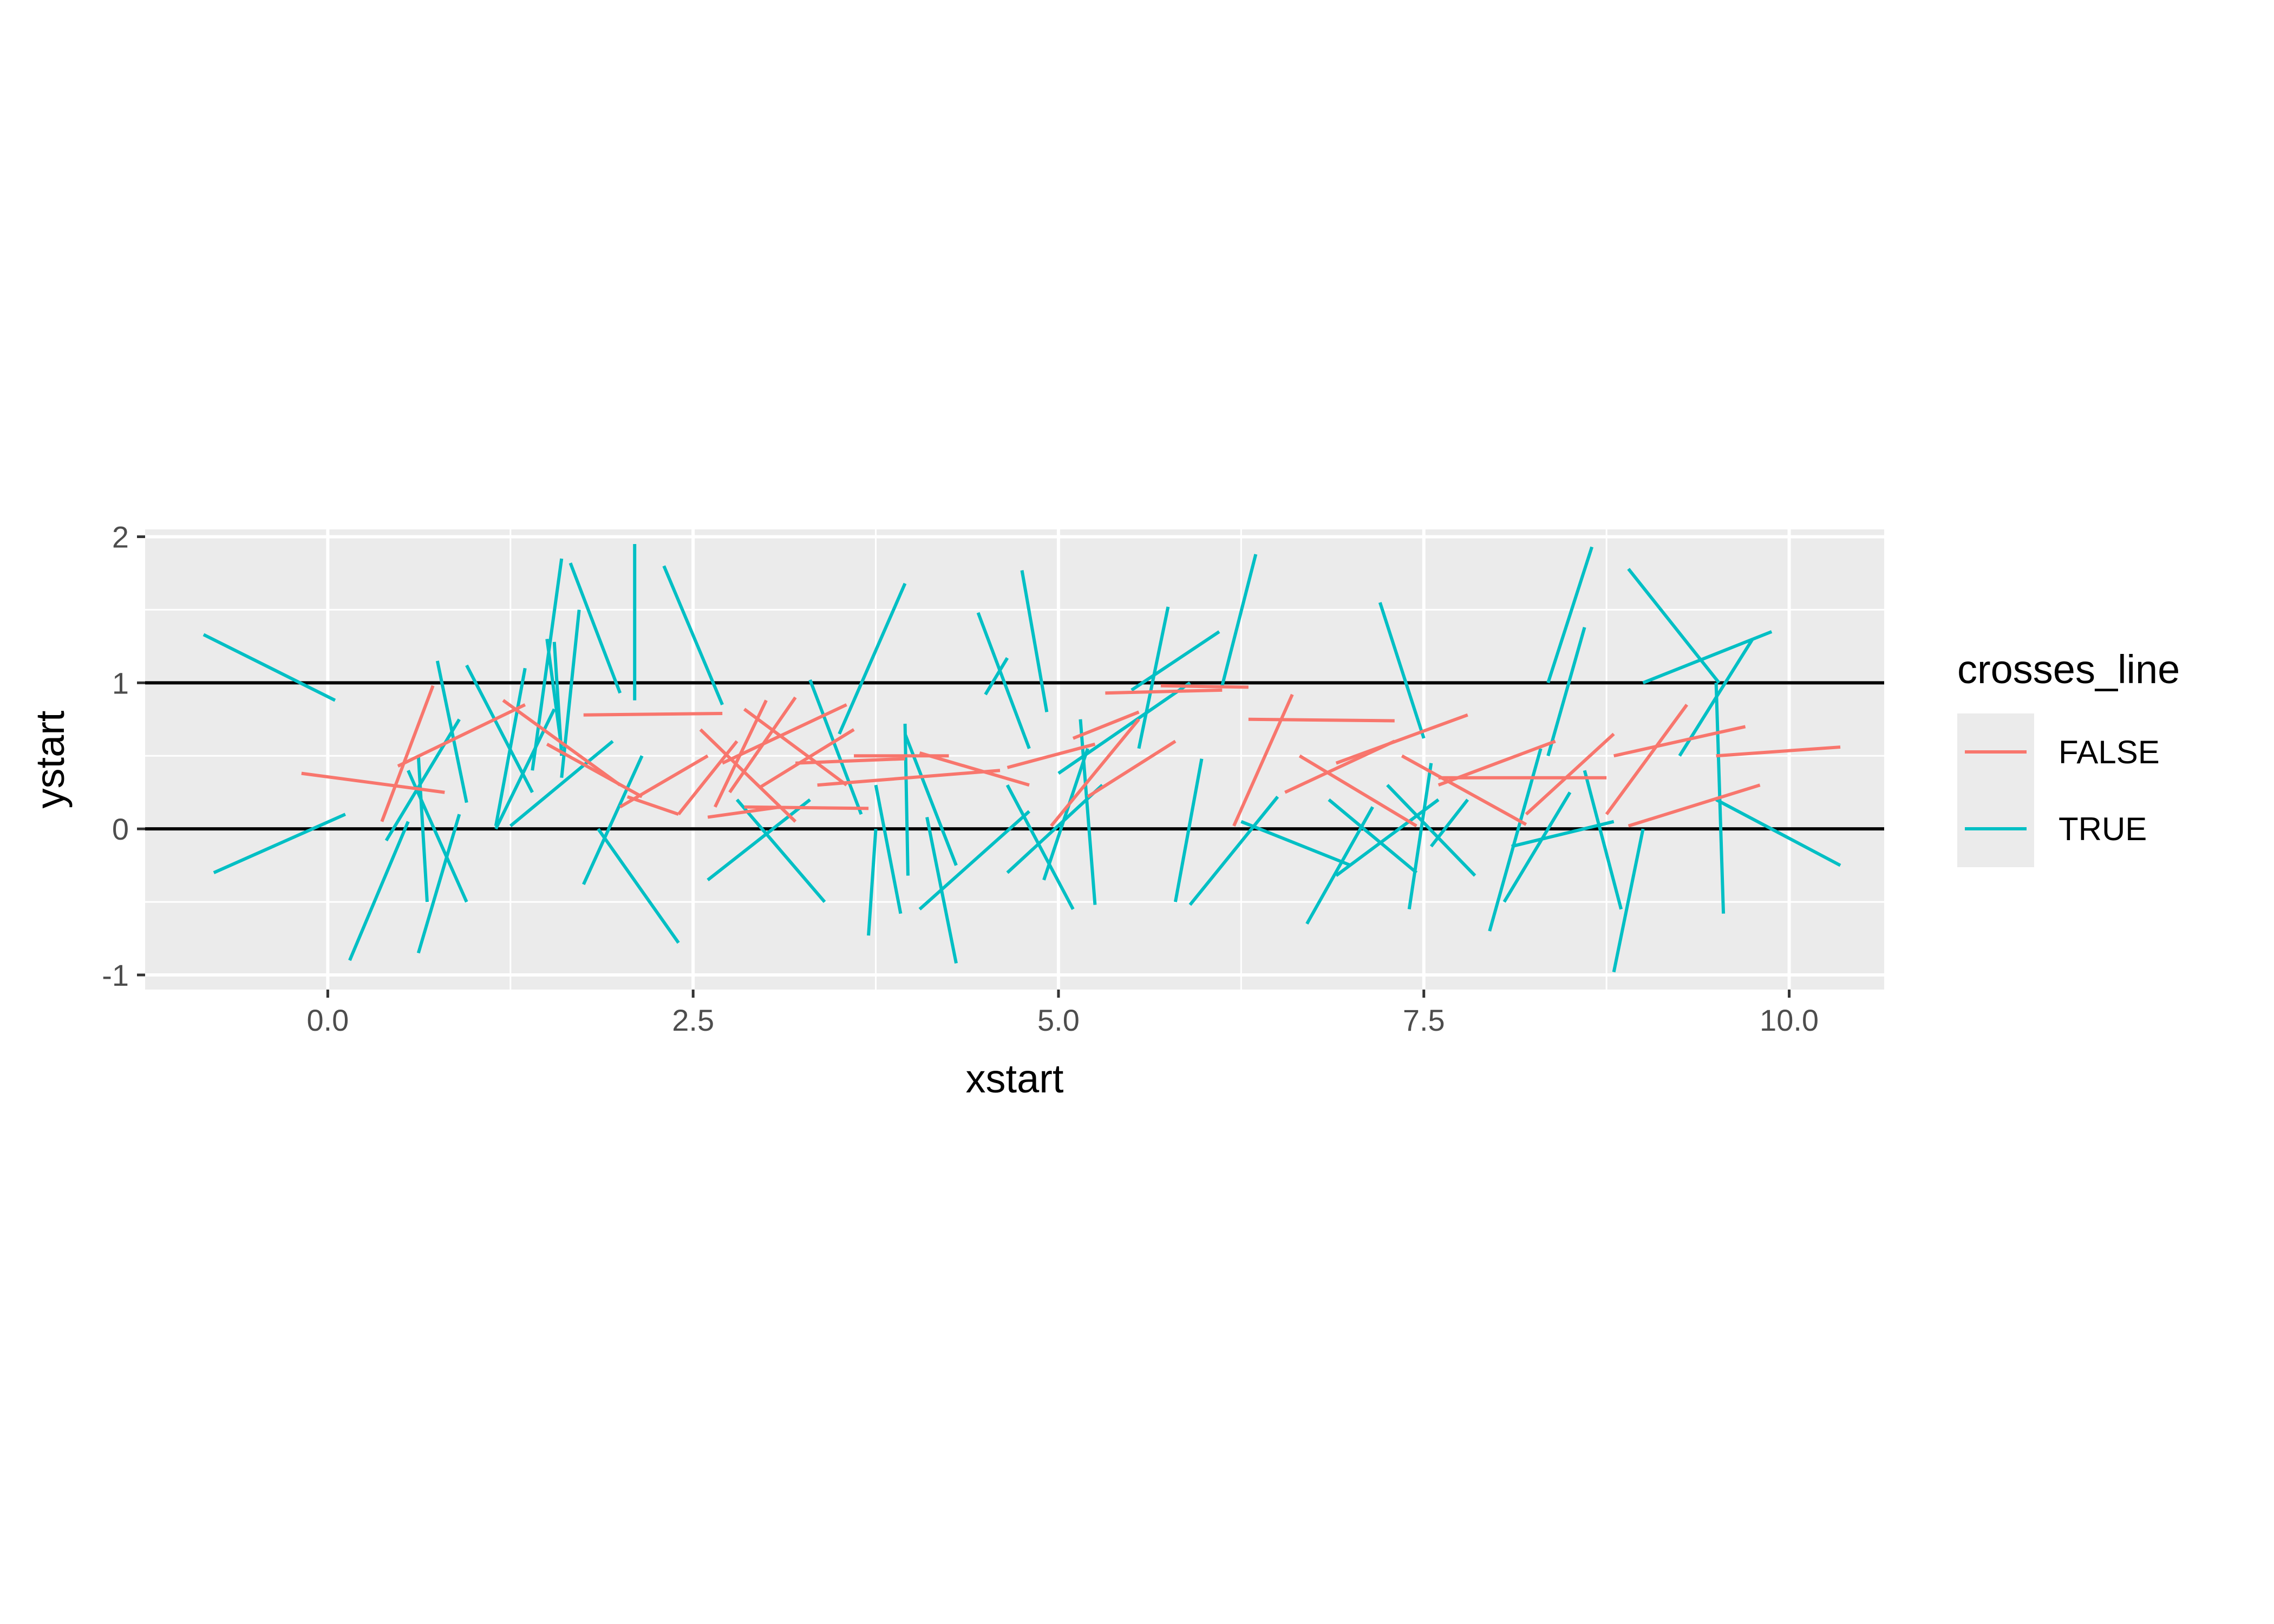 Image resolution: width=2274 pixels, height=1624 pixels. I want to click on y-axis: -1 0 1 2, so click(124, 756).